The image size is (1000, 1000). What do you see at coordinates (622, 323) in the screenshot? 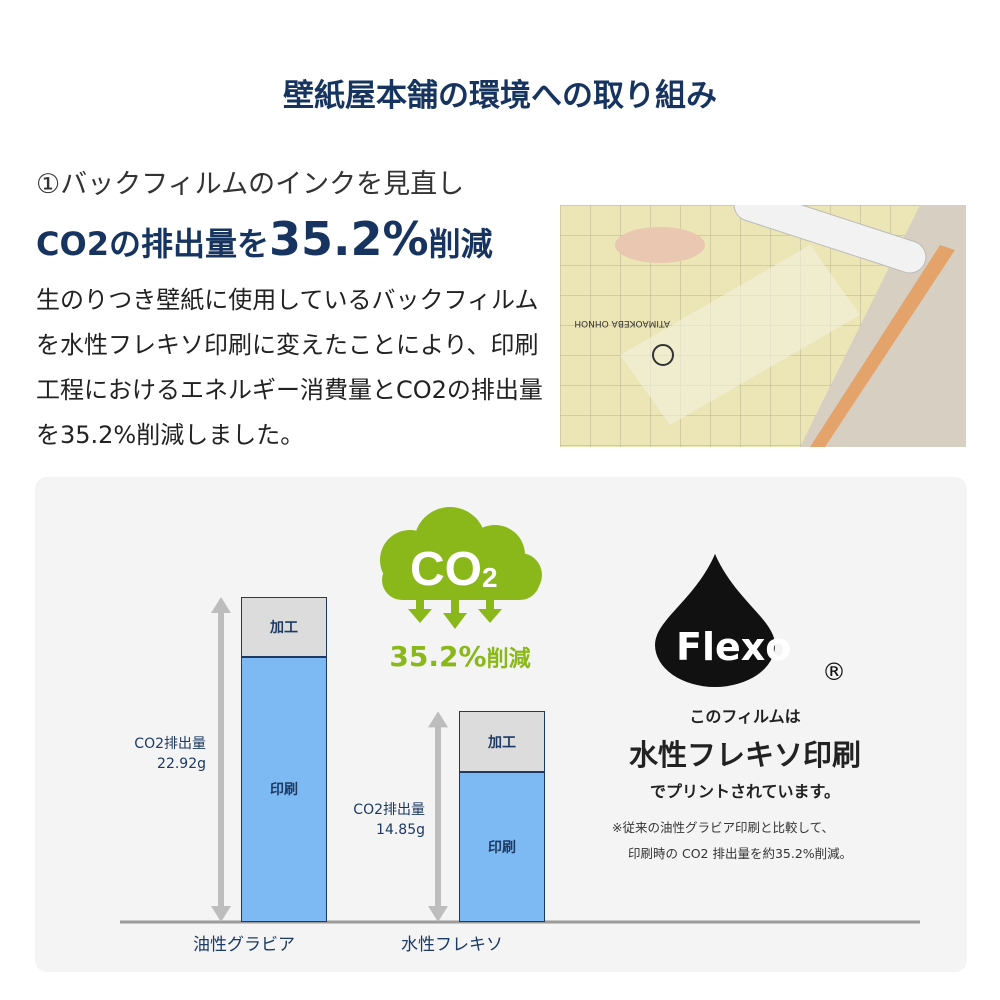
I see `photo-film-text: ATIMAOKEBA OHNOH` at bounding box center [622, 323].